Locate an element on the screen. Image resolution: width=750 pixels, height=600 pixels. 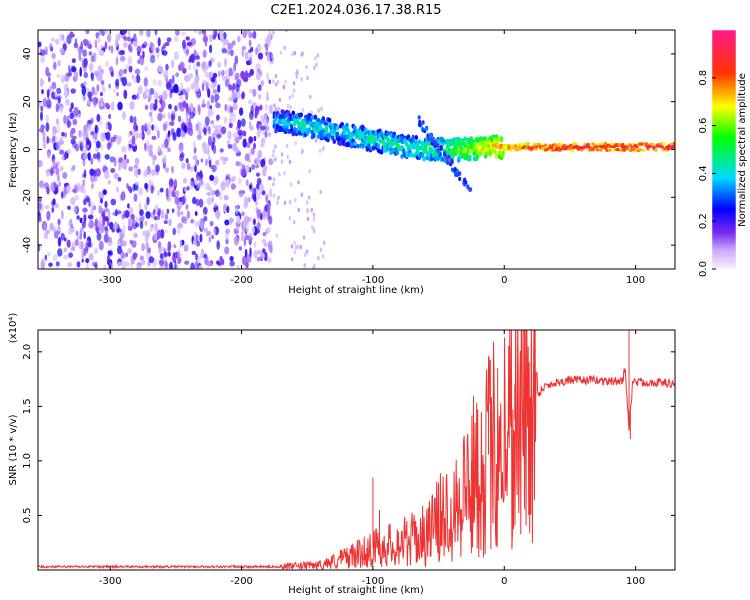
colorbar-gradient is located at coordinates (724, 149).